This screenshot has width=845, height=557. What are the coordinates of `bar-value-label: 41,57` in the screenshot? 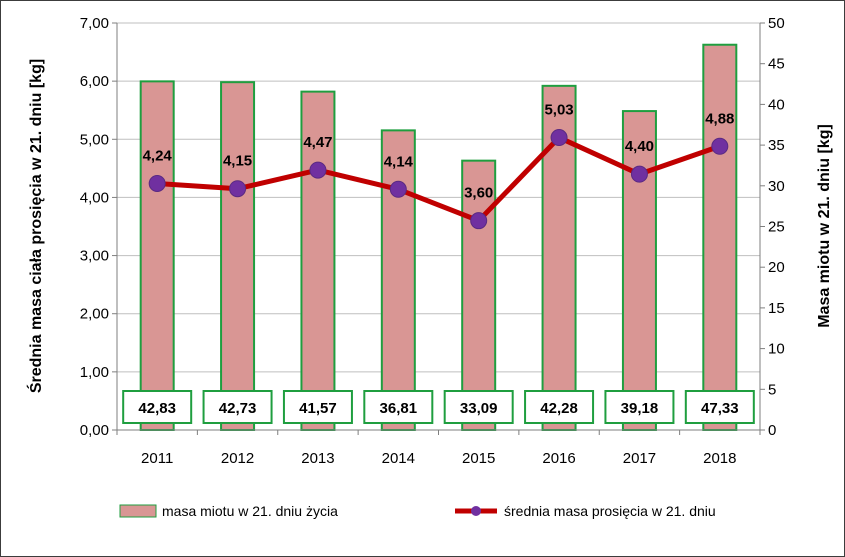 It's located at (318, 408).